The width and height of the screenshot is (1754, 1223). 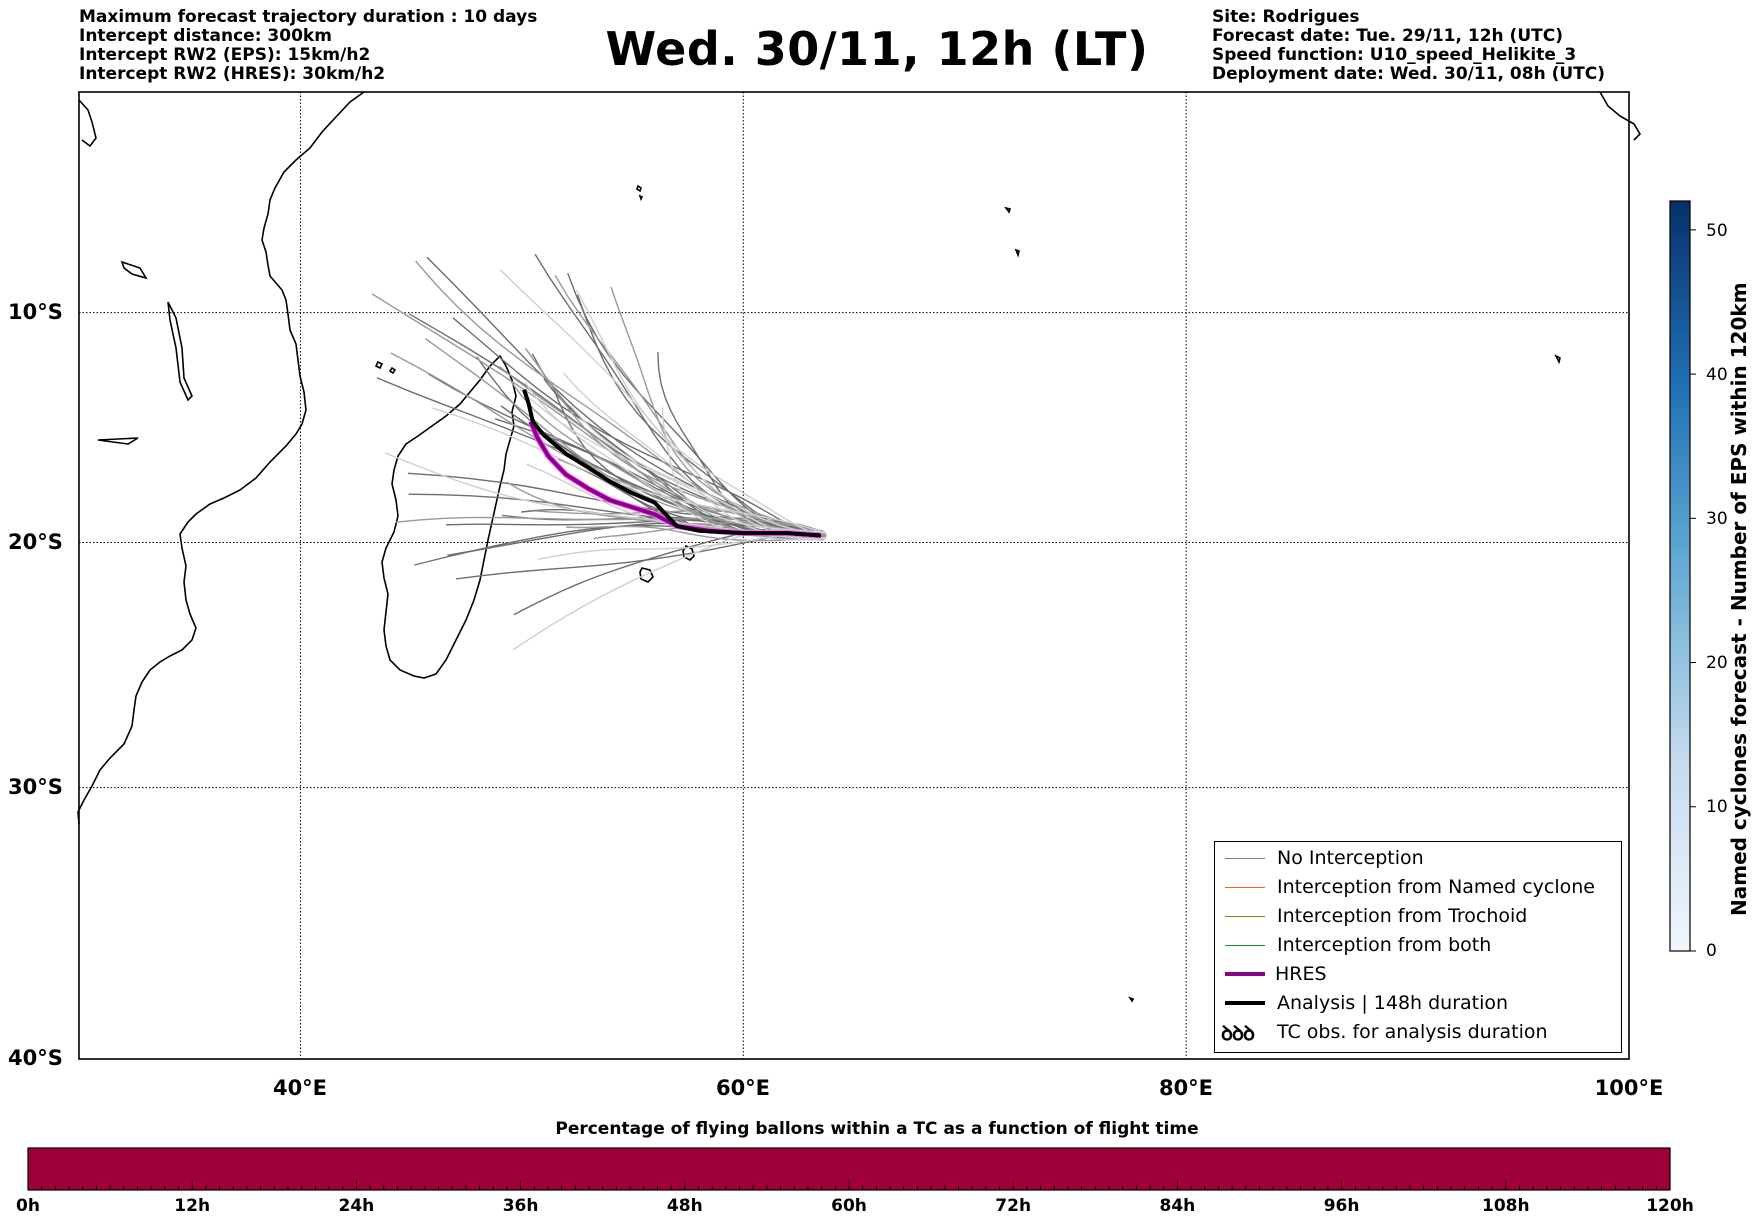 What do you see at coordinates (300, 1088) in the screenshot?
I see `lon-label: 40°E` at bounding box center [300, 1088].